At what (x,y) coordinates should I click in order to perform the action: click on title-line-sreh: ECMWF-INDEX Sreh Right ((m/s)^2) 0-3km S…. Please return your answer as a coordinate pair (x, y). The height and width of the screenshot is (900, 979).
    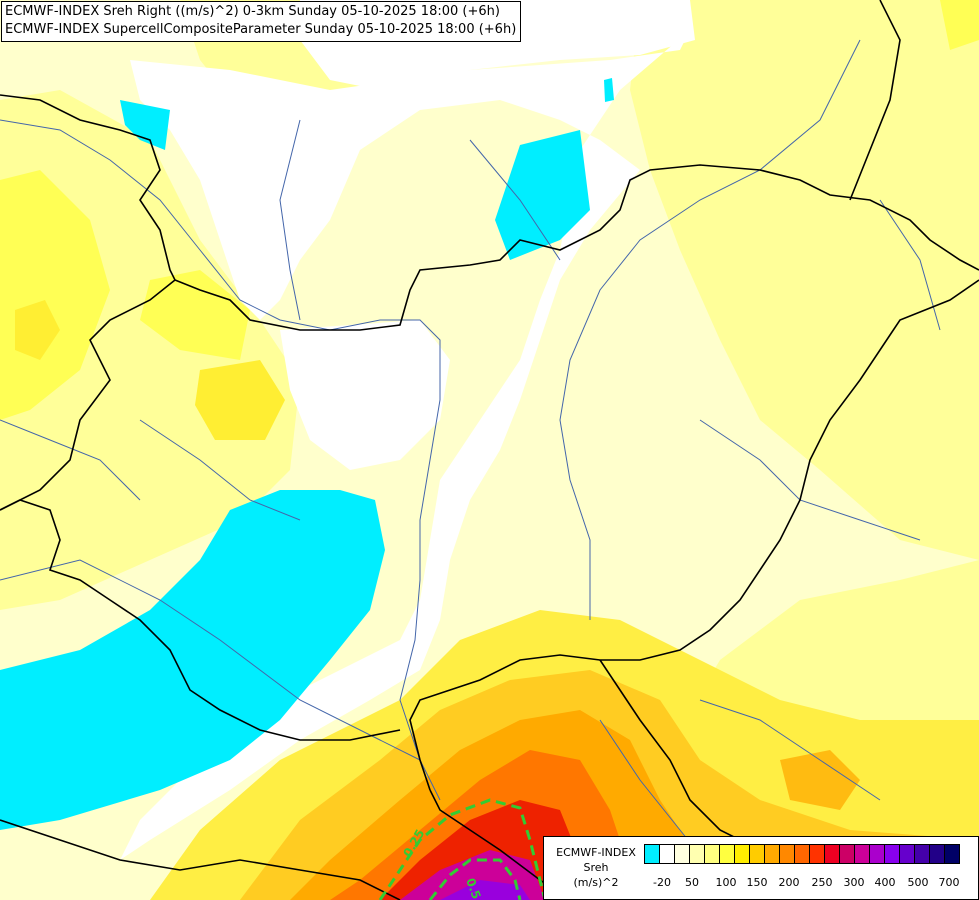
    Looking at the image, I should click on (252, 11).